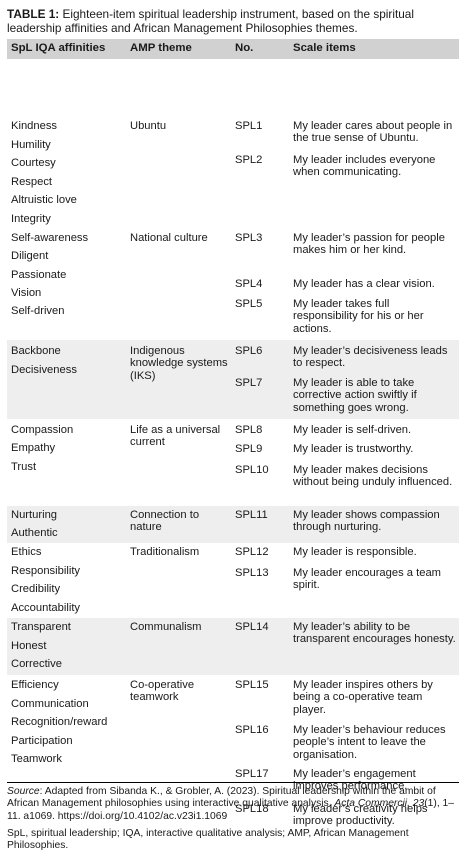 The image size is (466, 865). I want to click on affinity-cell: Teamwork, so click(36, 759).